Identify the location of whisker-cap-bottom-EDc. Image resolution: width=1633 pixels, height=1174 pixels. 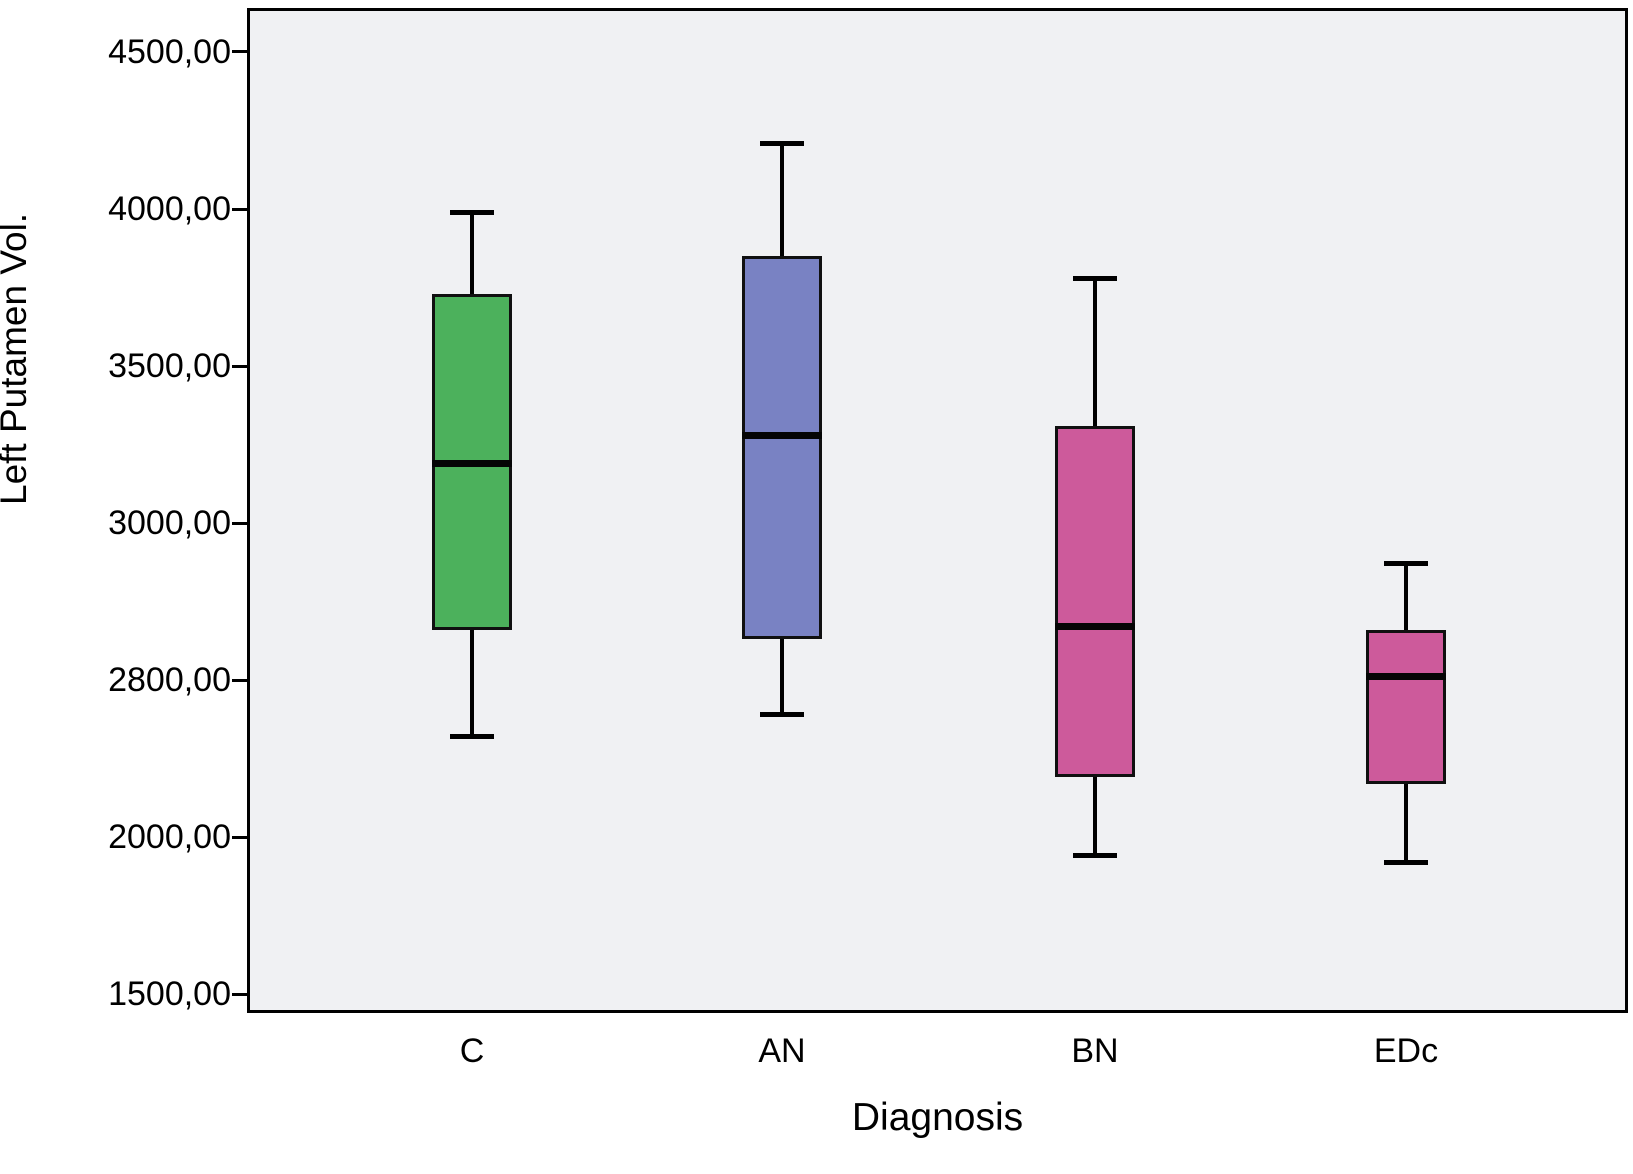
(1406, 862).